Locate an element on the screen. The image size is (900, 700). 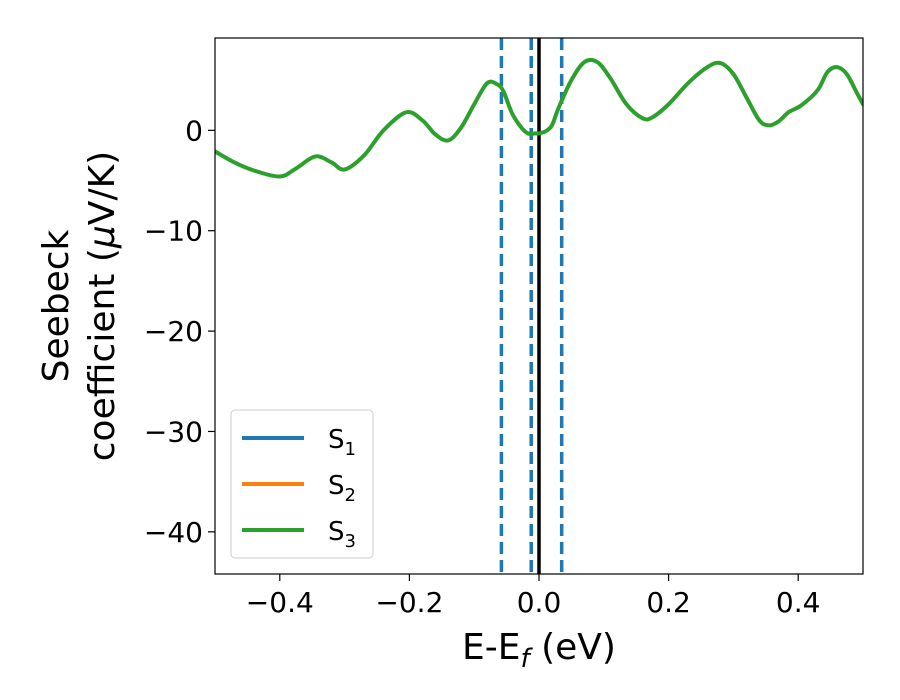
x-tick-label: −0.2 is located at coordinates (409, 602).